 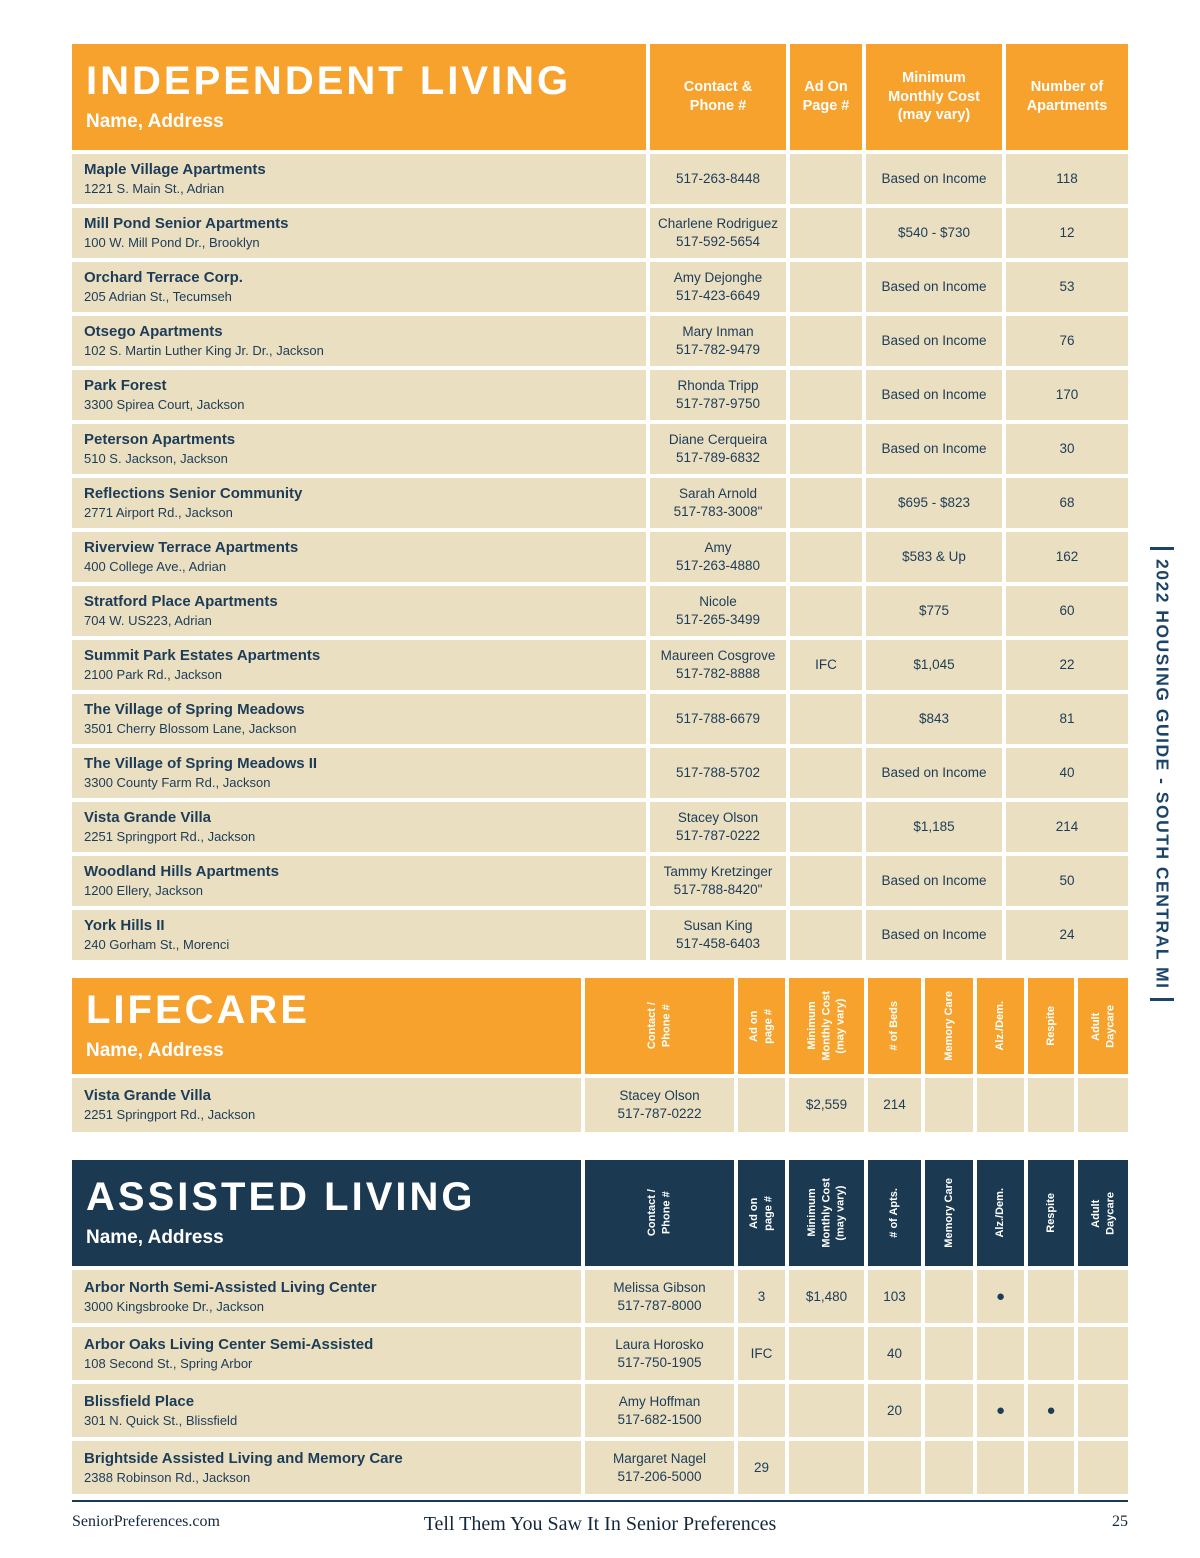 I want to click on rotated-label: Alz./Dem., so click(x=1000, y=1026).